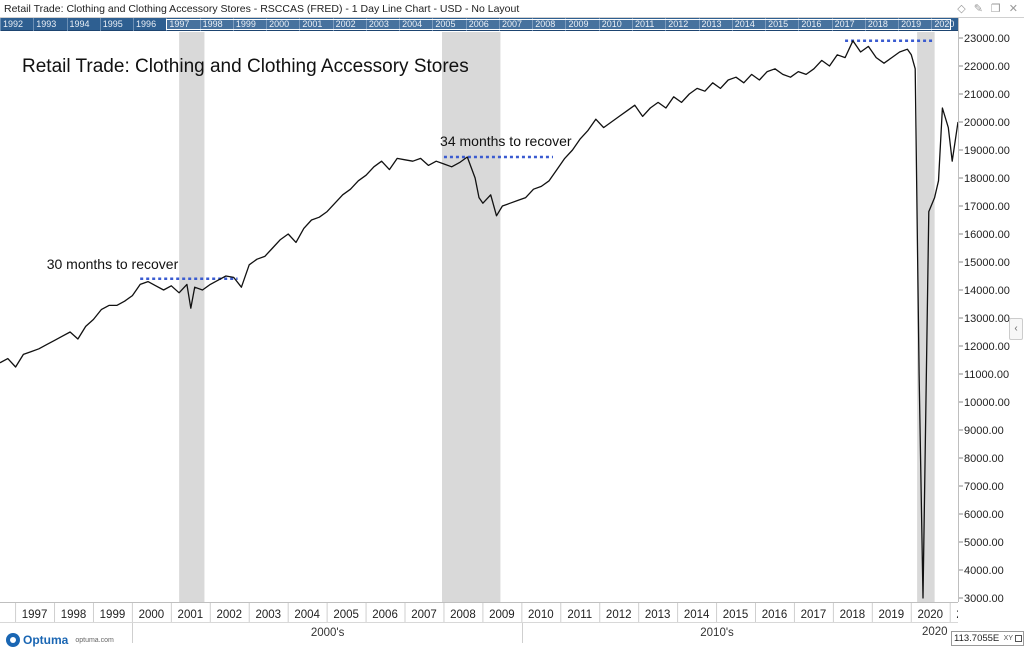 The height and width of the screenshot is (652, 1024). Describe the element at coordinates (987, 95) in the screenshot. I see `y-tick-label-18: 21000.00` at that location.